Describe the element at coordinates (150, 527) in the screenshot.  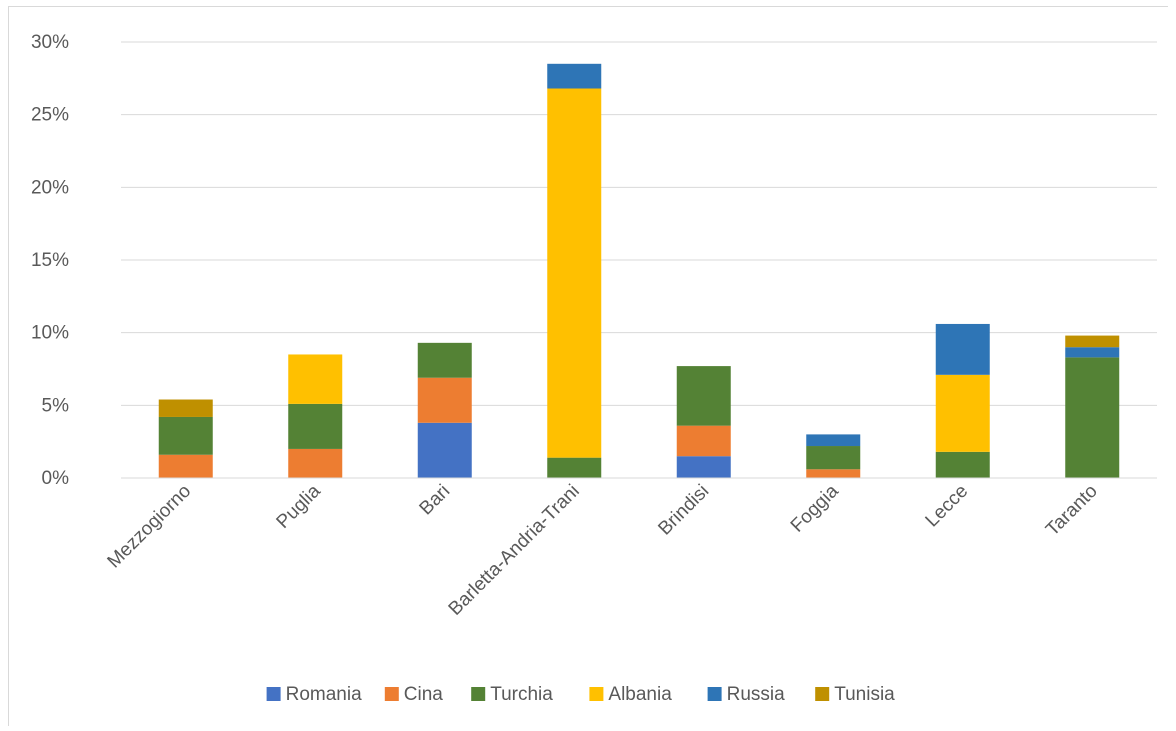
I see `x-category-label: Mezzogiorno` at that location.